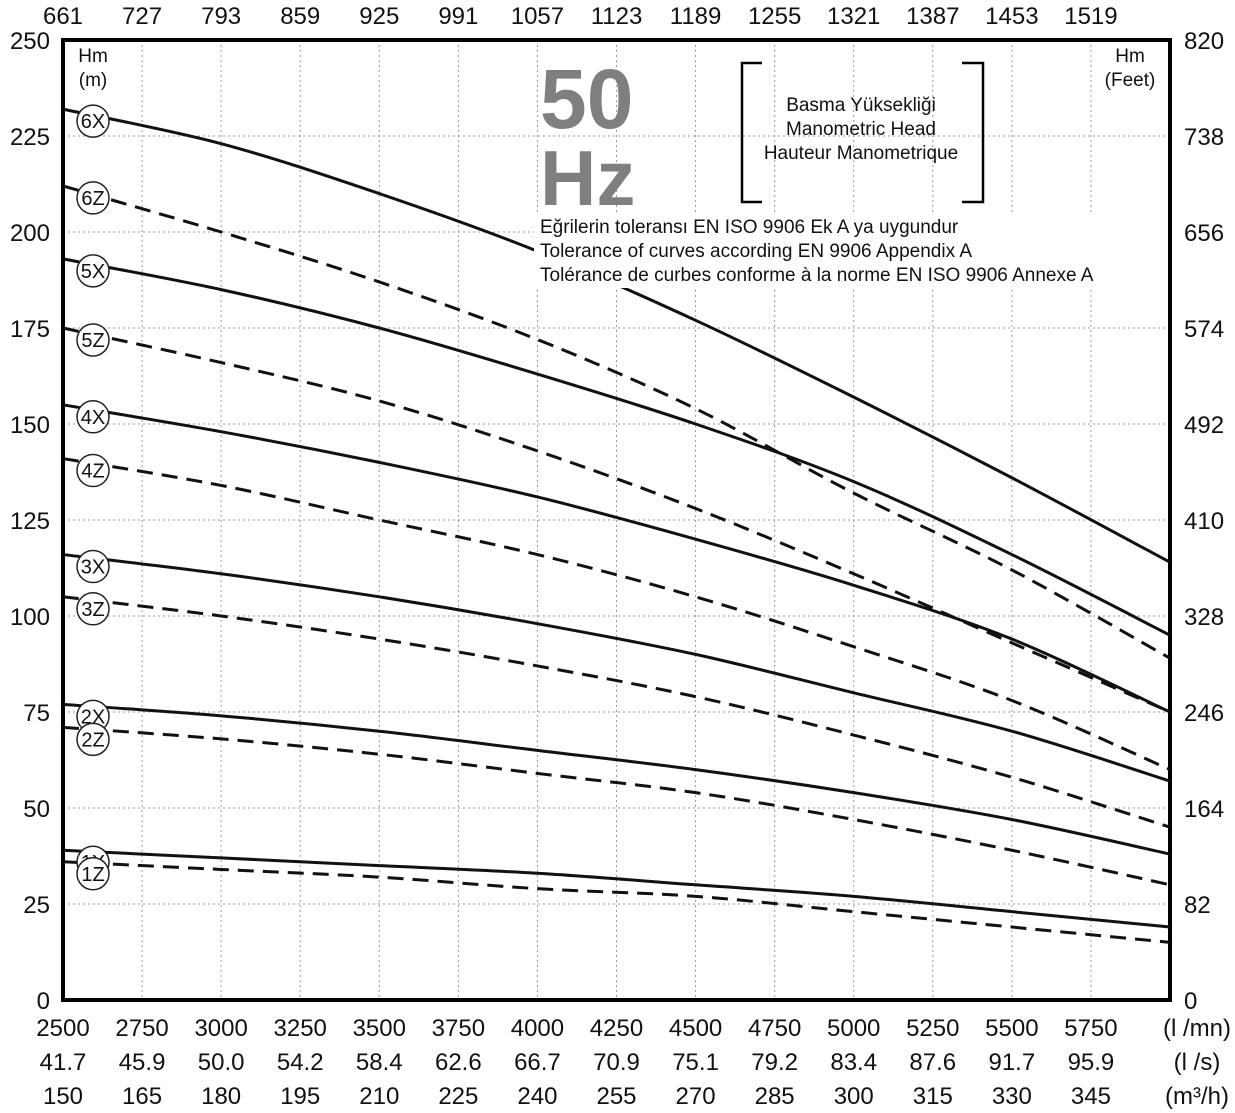 The width and height of the screenshot is (1235, 1113). Describe the element at coordinates (458, 1062) in the screenshot. I see `x-tick-ls: 62.6` at that location.